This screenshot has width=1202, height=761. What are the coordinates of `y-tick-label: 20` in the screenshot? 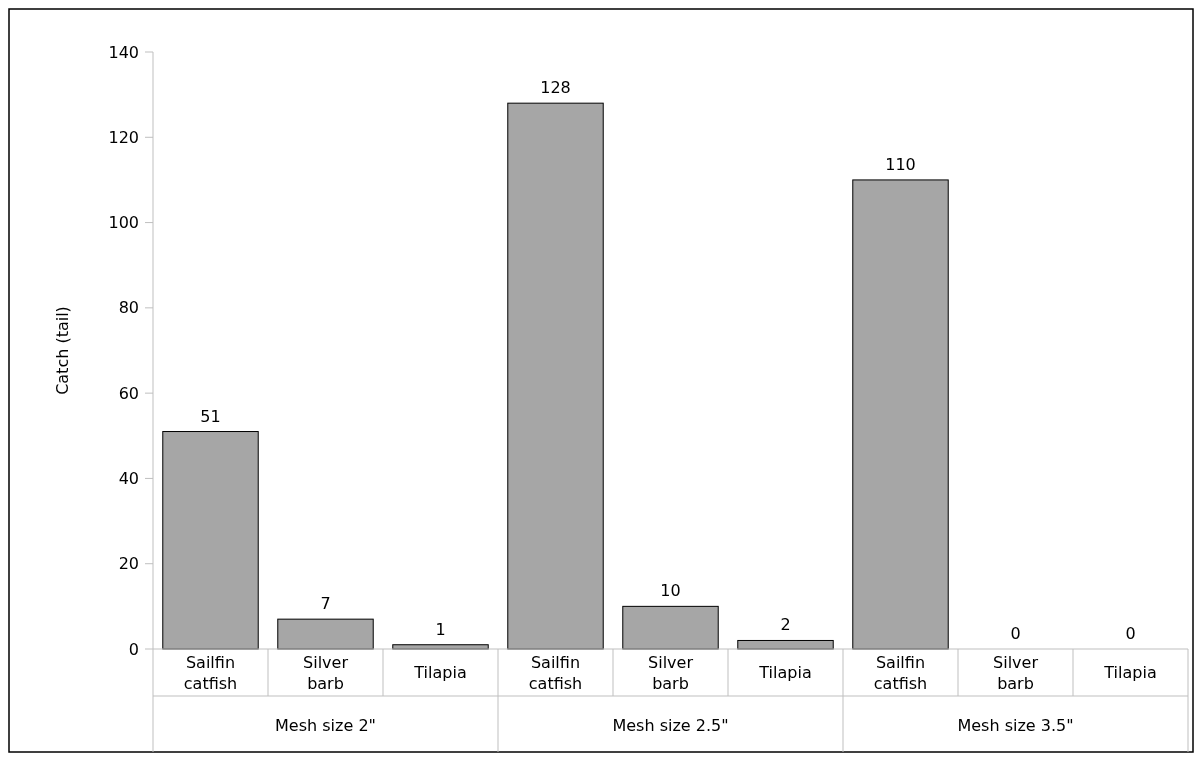 It's located at (128, 564).